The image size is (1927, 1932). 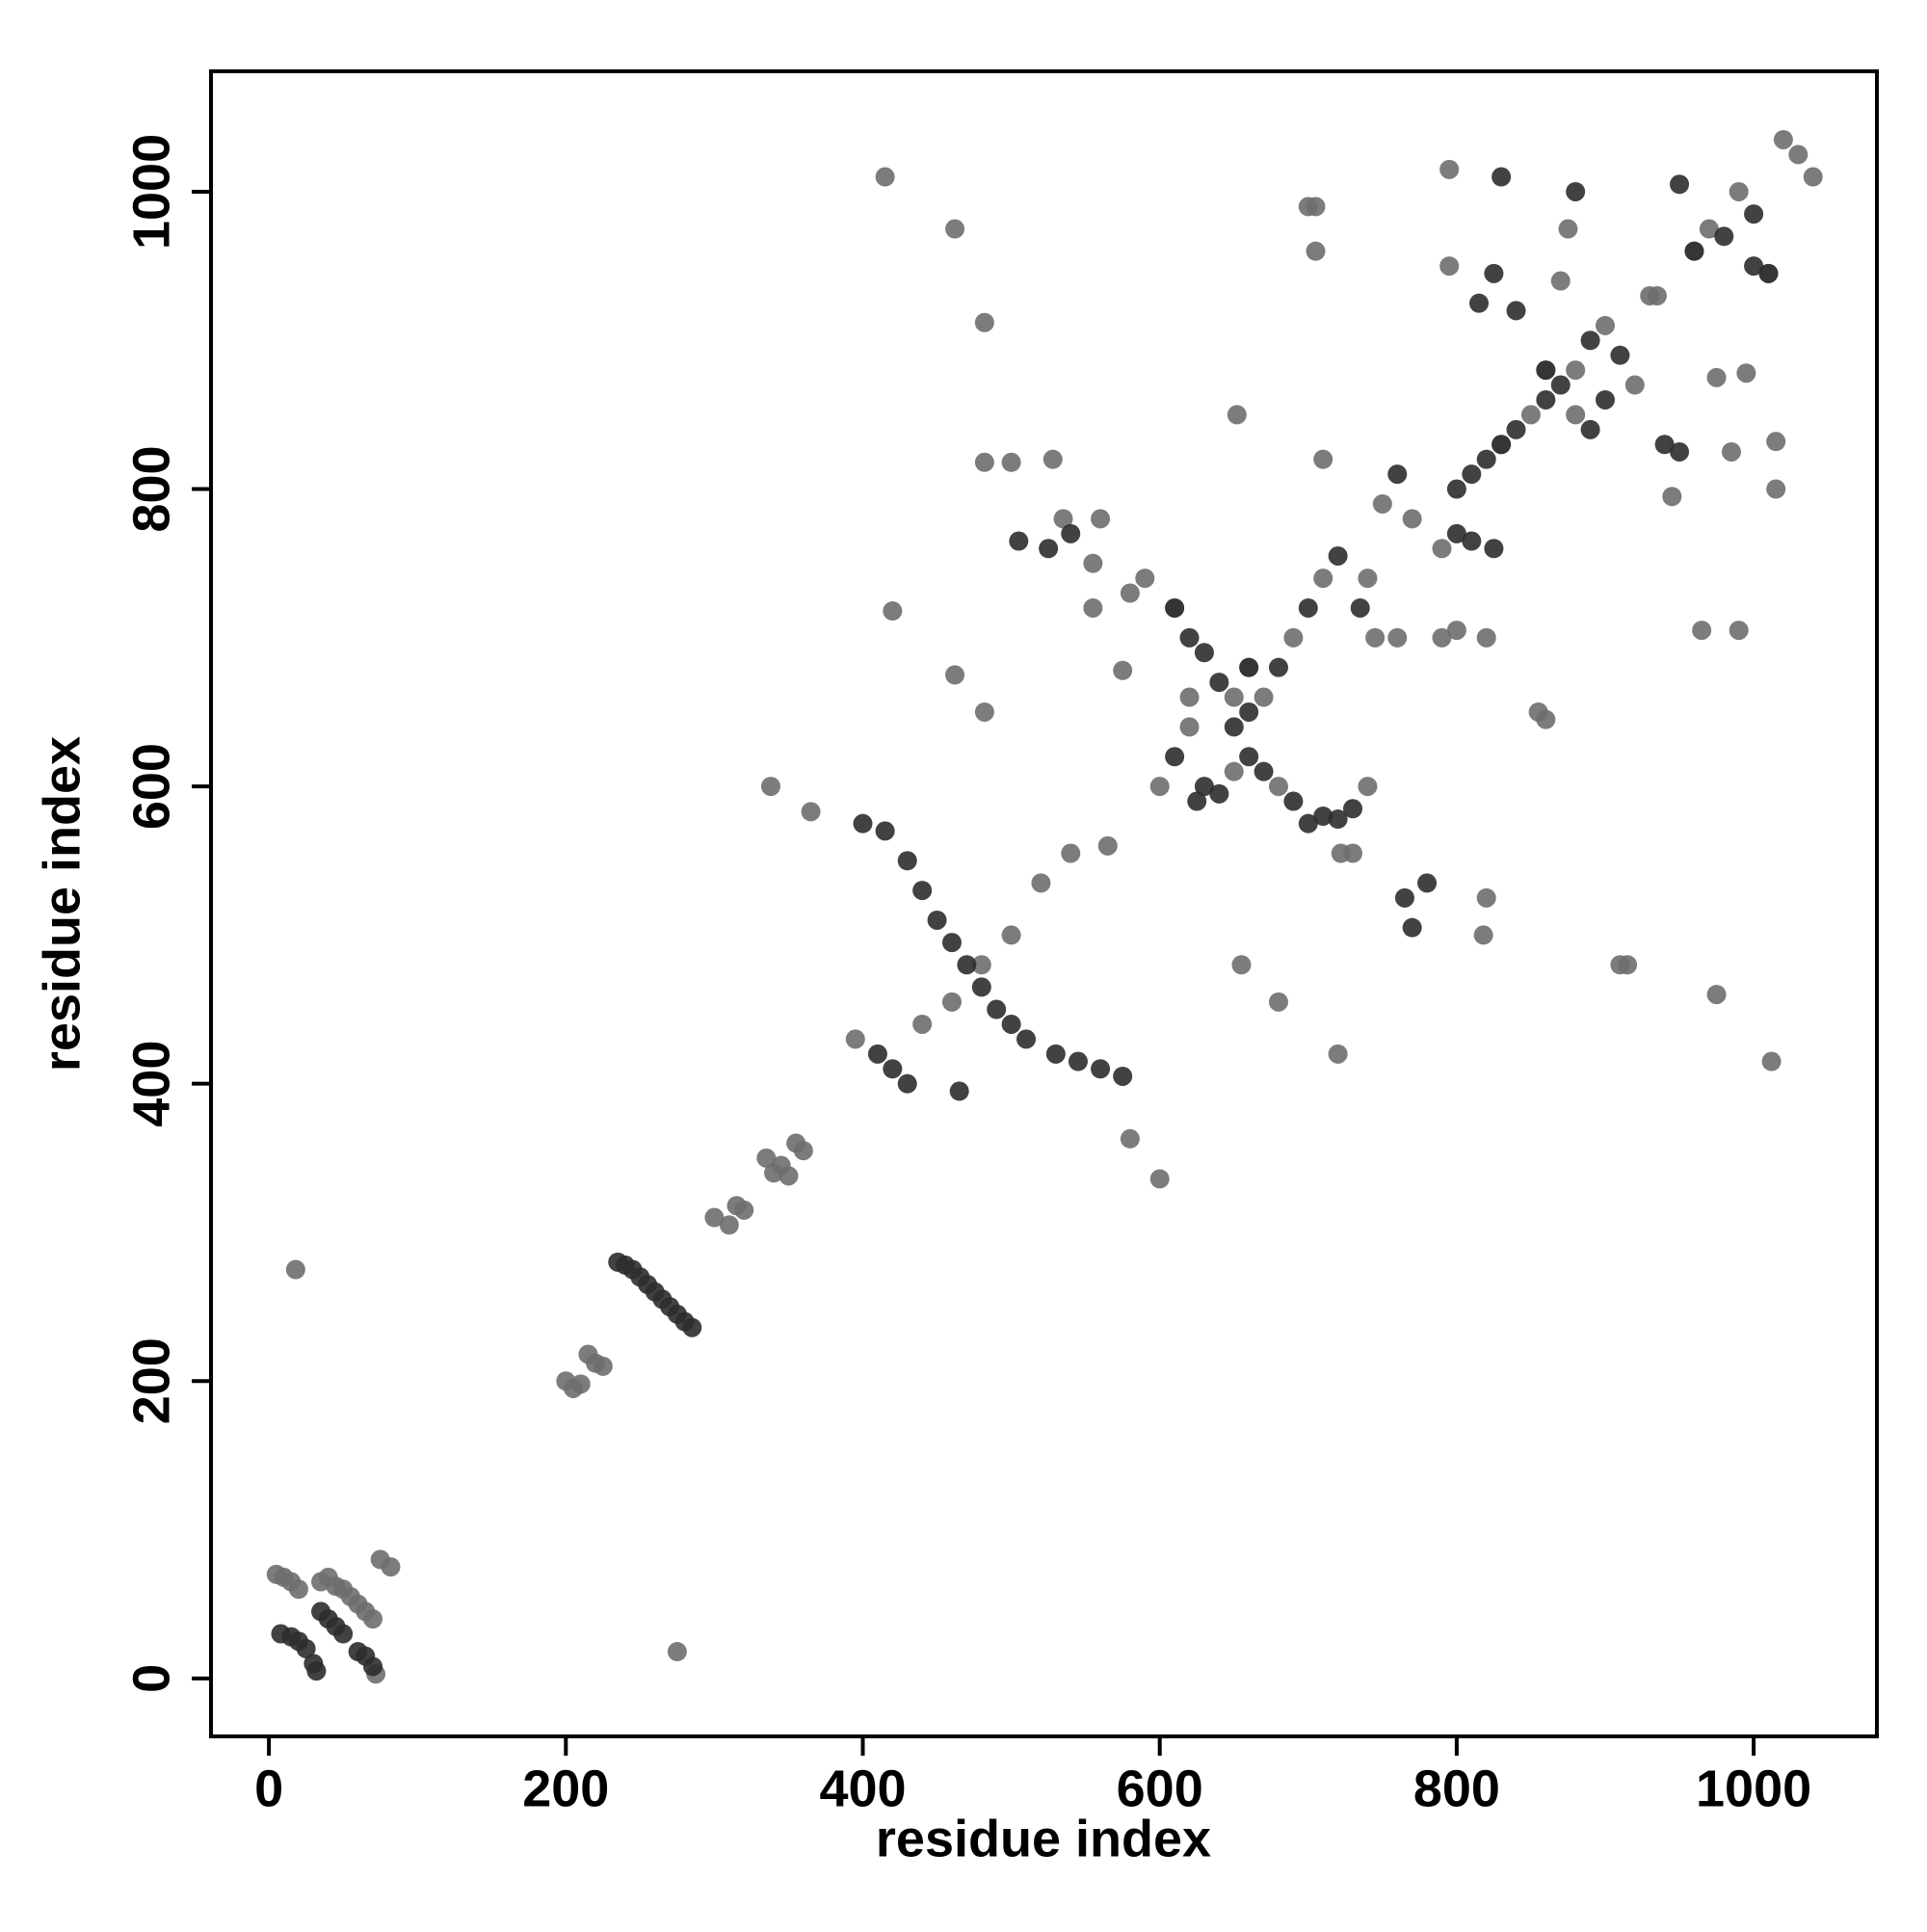 What do you see at coordinates (151, 1084) in the screenshot?
I see `y-tick-label: 400` at bounding box center [151, 1084].